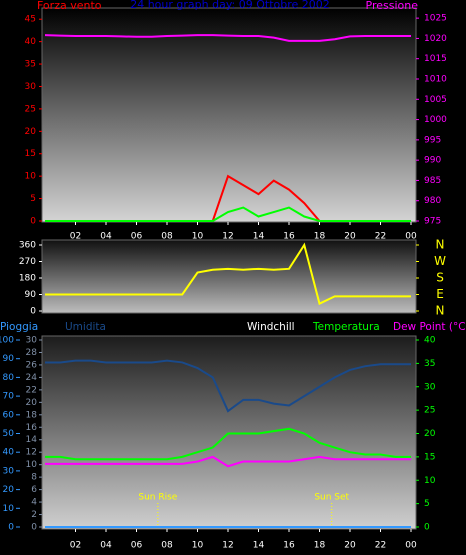  I want to click on tick-label: 24, so click(32, 378).